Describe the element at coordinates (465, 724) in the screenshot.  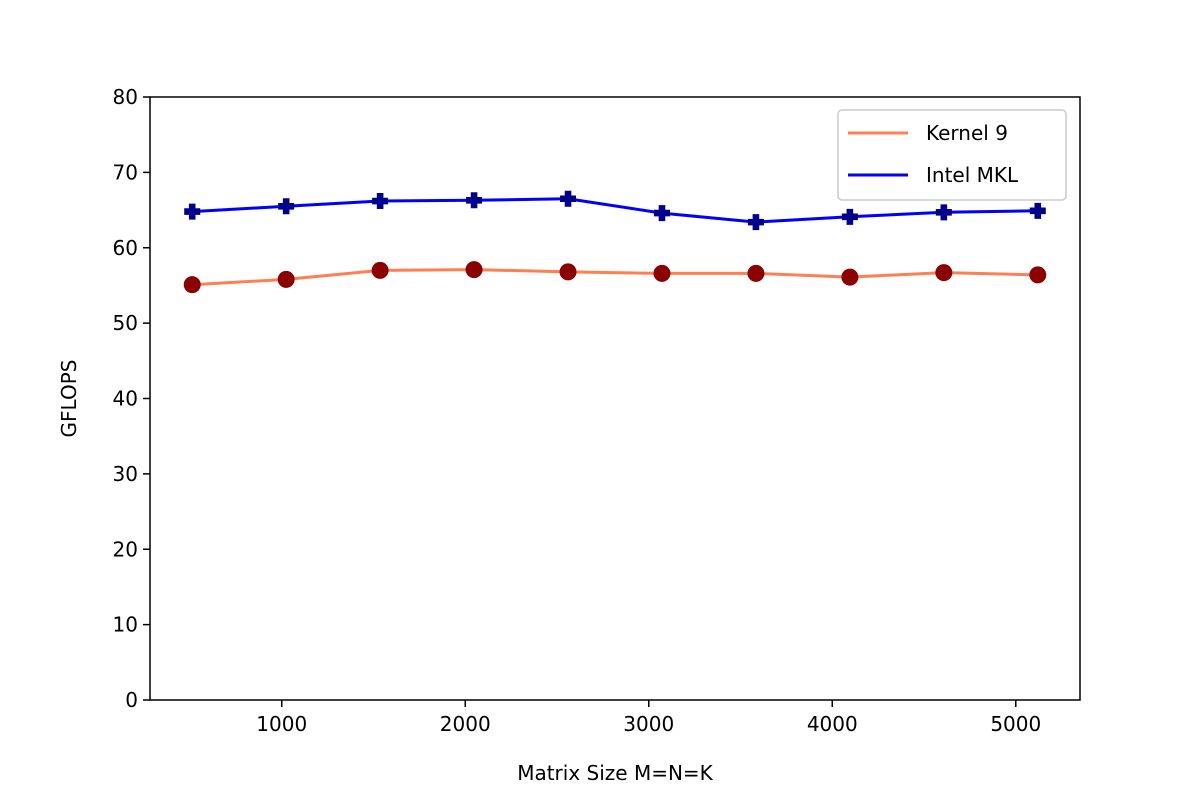
I see `x-tick-label: 2000` at that location.